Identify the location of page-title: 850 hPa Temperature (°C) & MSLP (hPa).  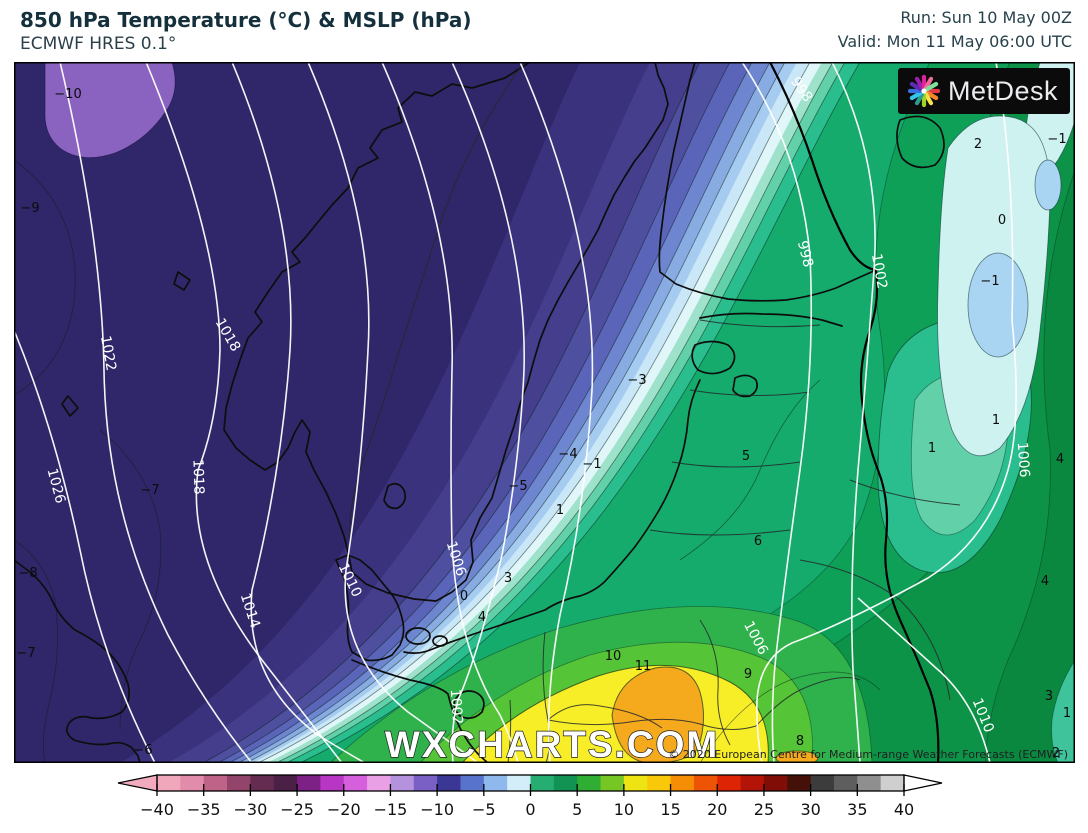
(246, 20).